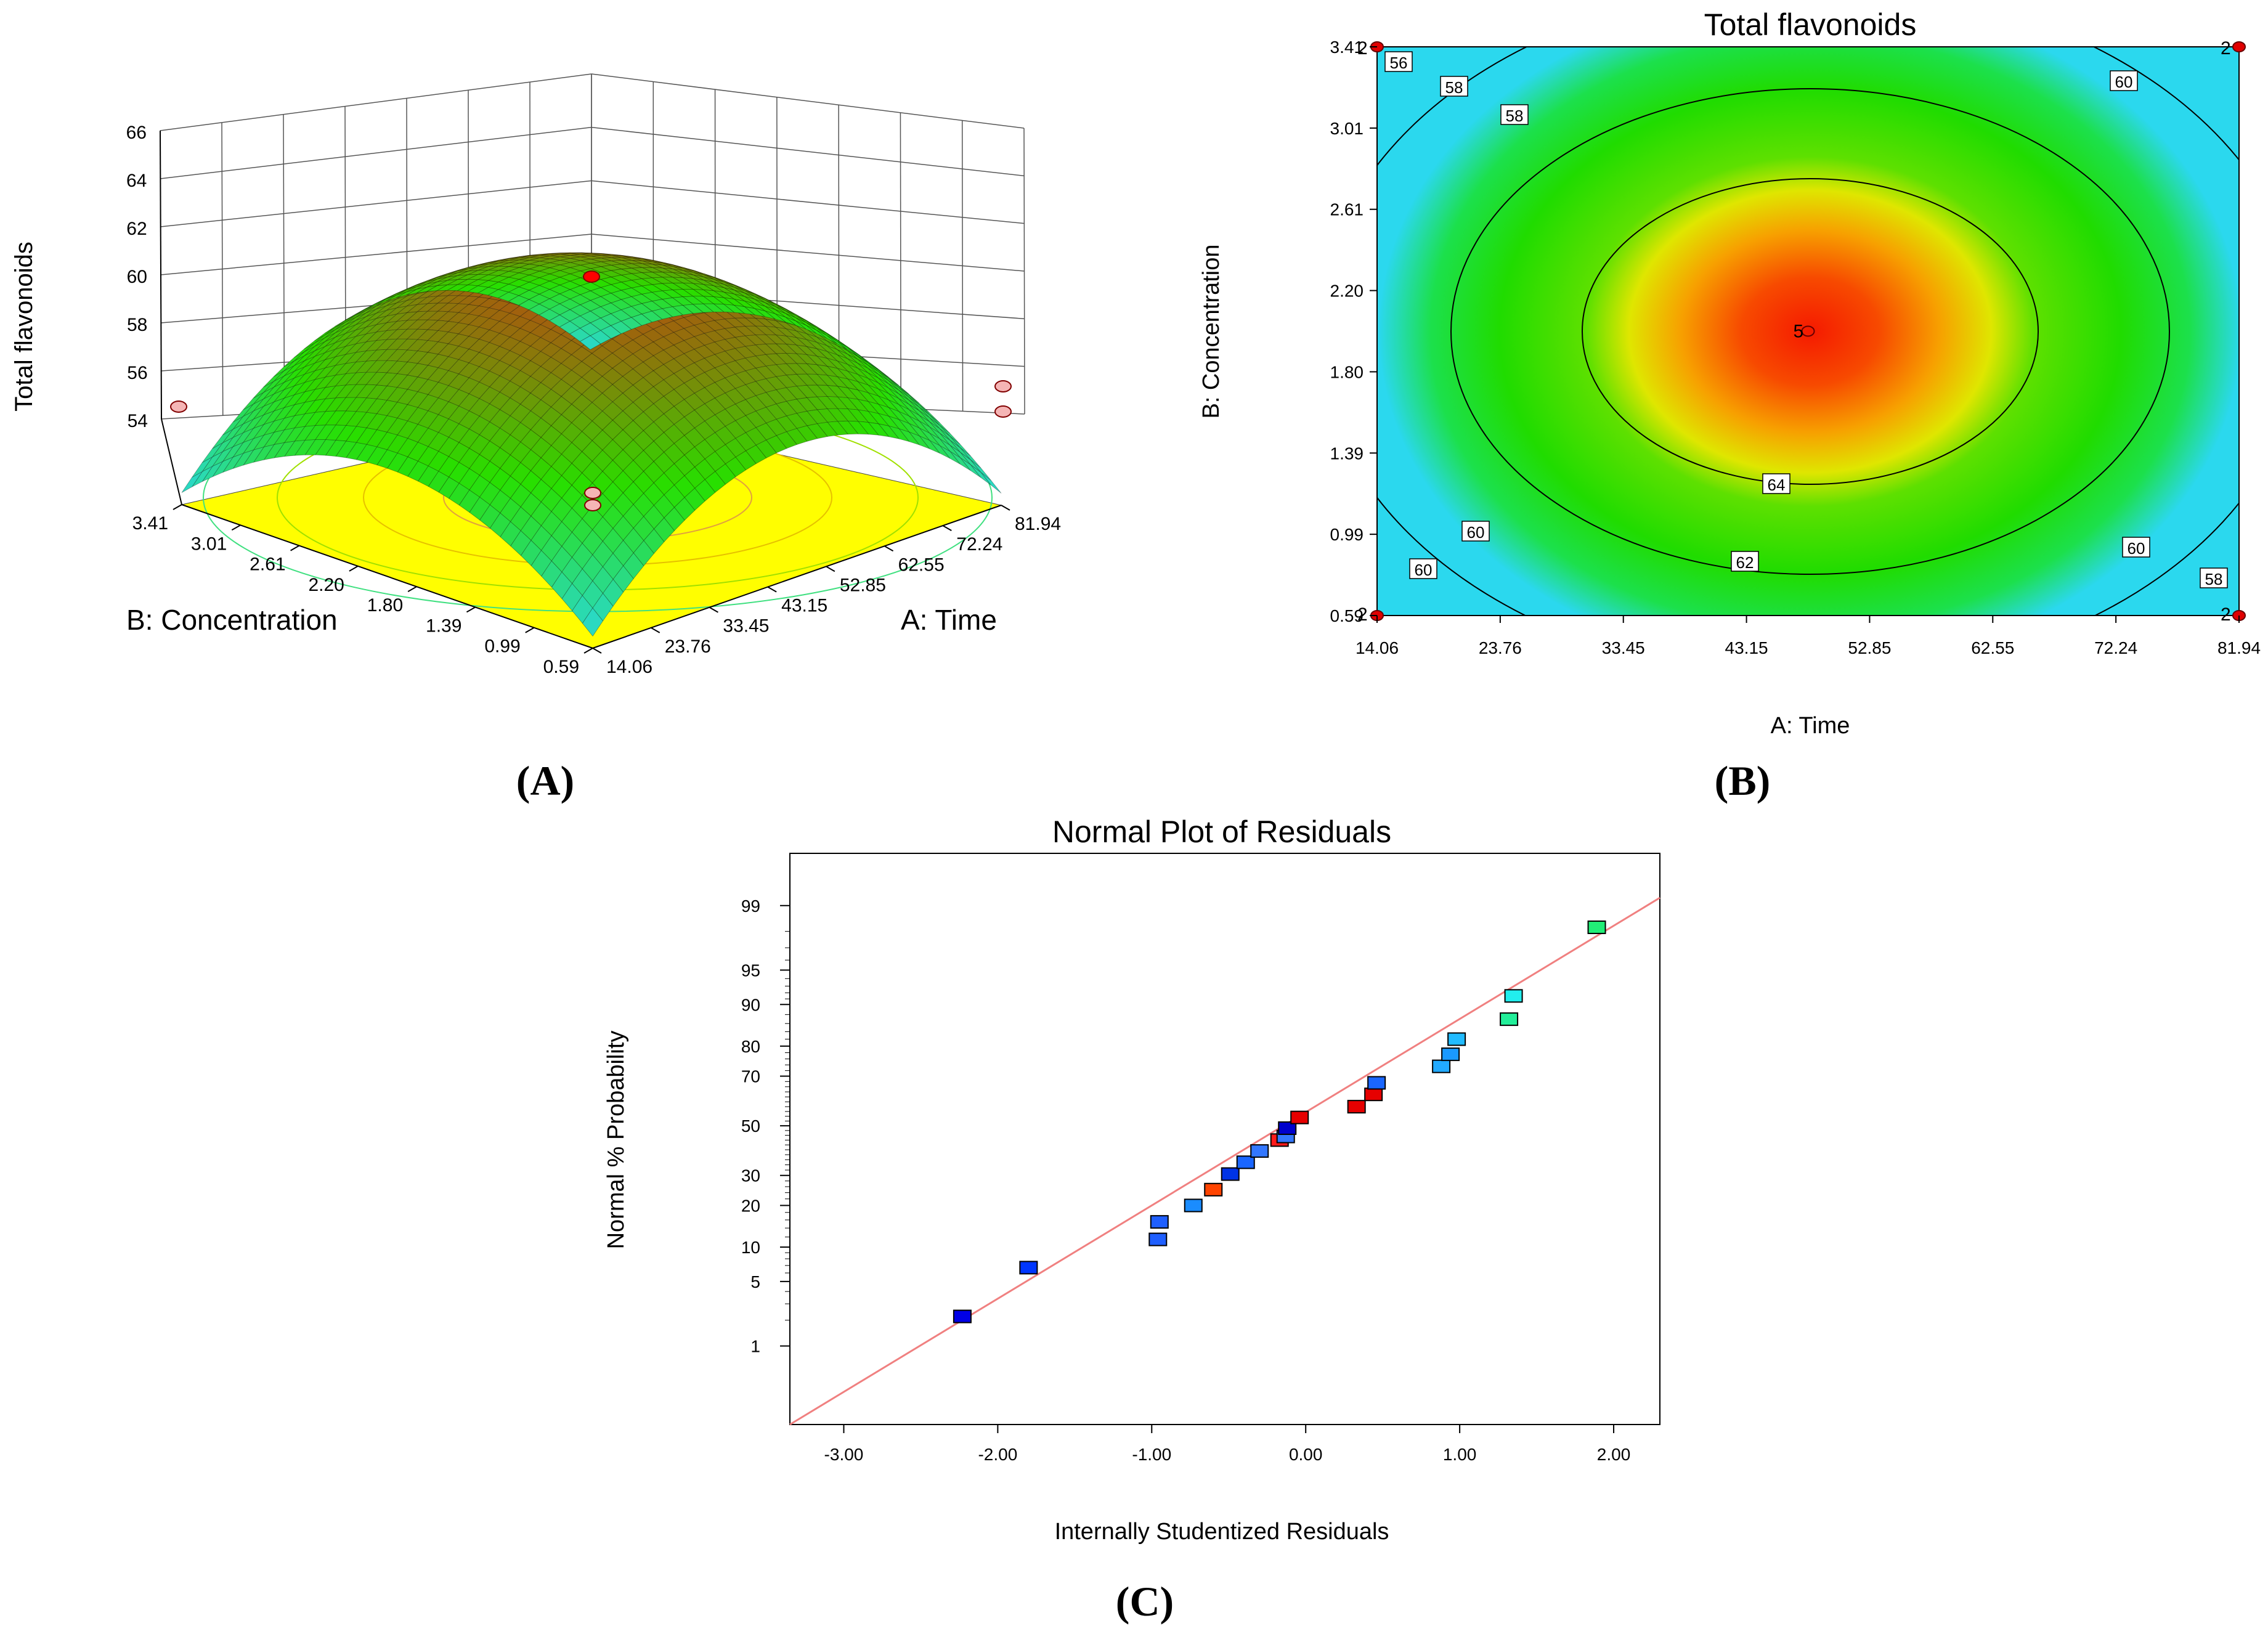  What do you see at coordinates (209, 544) in the screenshot?
I see `y-tick-label: 3.01` at bounding box center [209, 544].